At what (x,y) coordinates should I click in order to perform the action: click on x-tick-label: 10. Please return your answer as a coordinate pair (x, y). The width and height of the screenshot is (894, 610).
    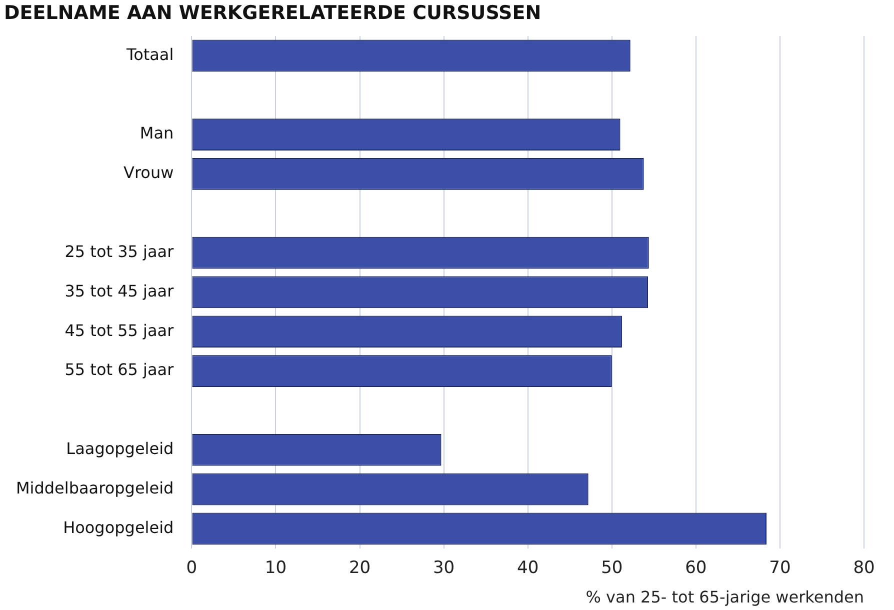
    Looking at the image, I should click on (275, 568).